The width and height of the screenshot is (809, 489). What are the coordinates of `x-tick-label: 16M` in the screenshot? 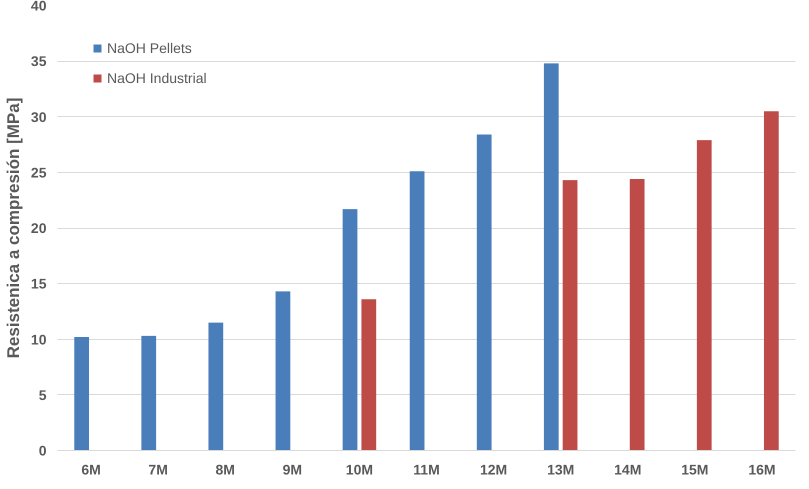 It's located at (762, 470).